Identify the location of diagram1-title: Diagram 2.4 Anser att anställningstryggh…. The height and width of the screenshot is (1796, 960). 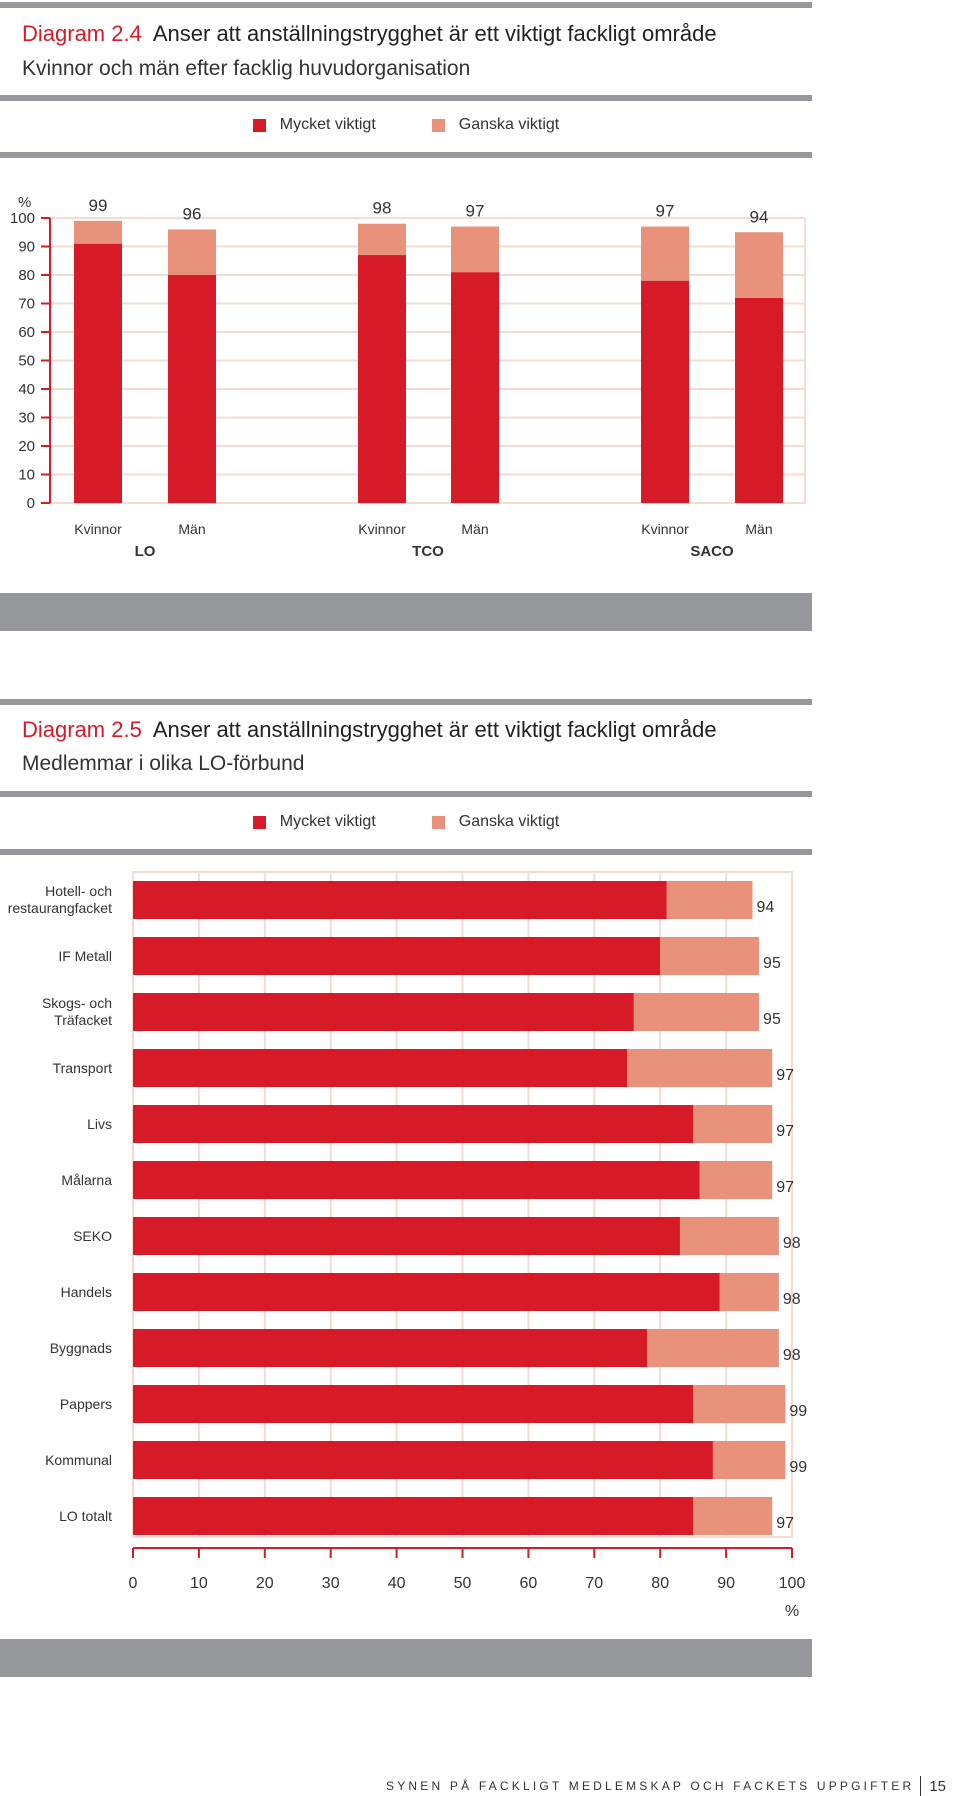
(369, 34).